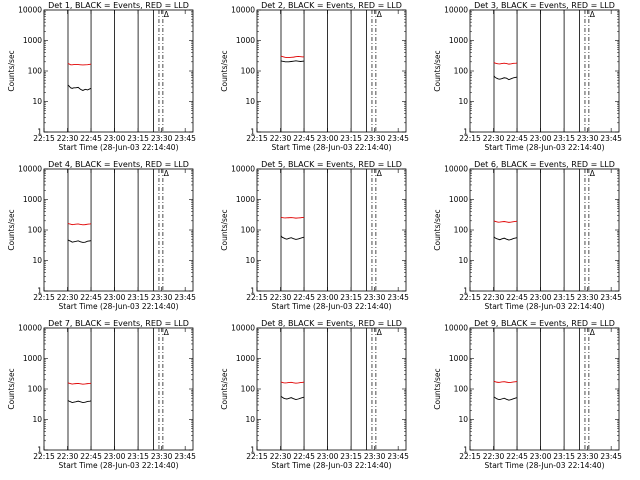 Image resolution: width=640 pixels, height=480 pixels. Describe the element at coordinates (331, 5) in the screenshot. I see `panel-title: Det 2, BLACK = Events, RED = LLD` at that location.